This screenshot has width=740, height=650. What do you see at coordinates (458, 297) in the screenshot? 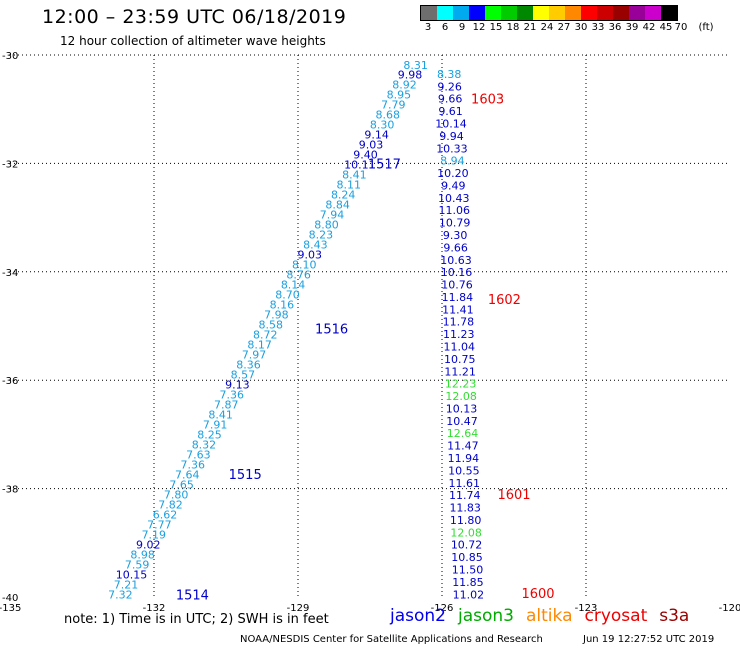
I see `wave-height-value: 11.84` at bounding box center [458, 297].